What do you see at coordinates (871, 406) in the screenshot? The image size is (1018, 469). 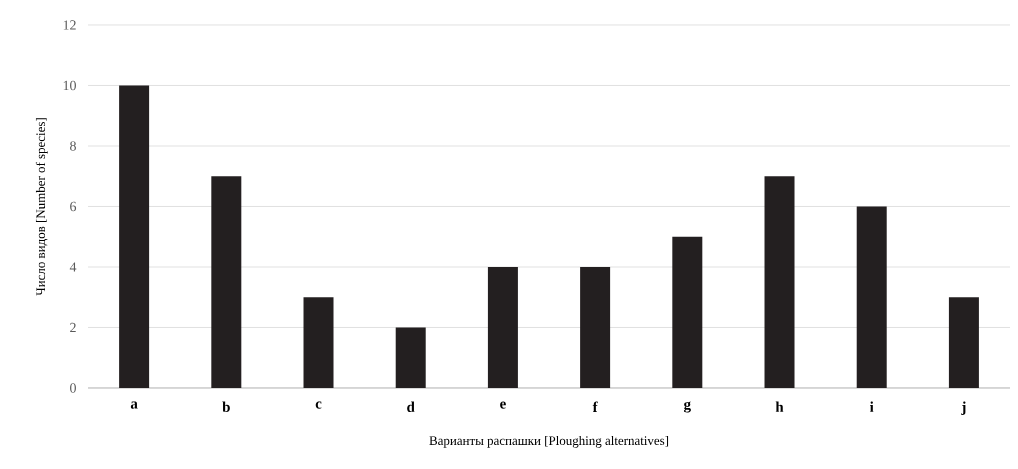 I see `x-tick-label: i` at bounding box center [871, 406].